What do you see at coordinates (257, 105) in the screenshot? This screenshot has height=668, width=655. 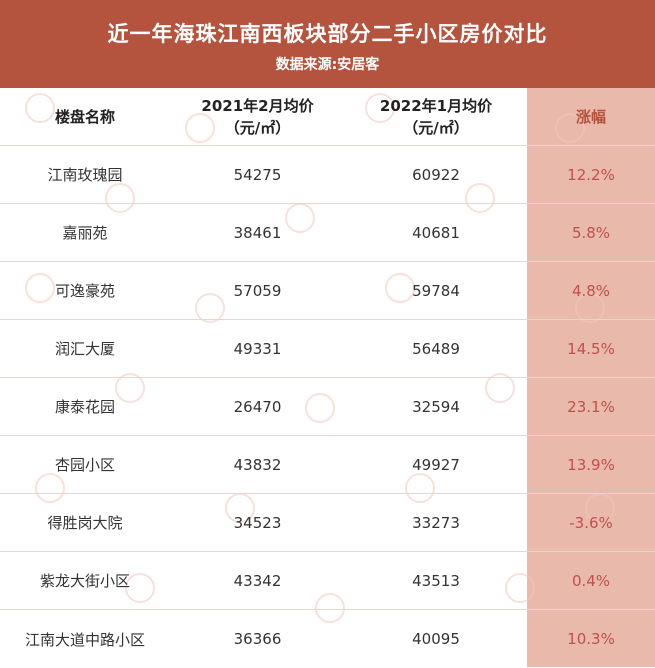 I see `header-price-2021-line1: 2021年2月均价` at bounding box center [257, 105].